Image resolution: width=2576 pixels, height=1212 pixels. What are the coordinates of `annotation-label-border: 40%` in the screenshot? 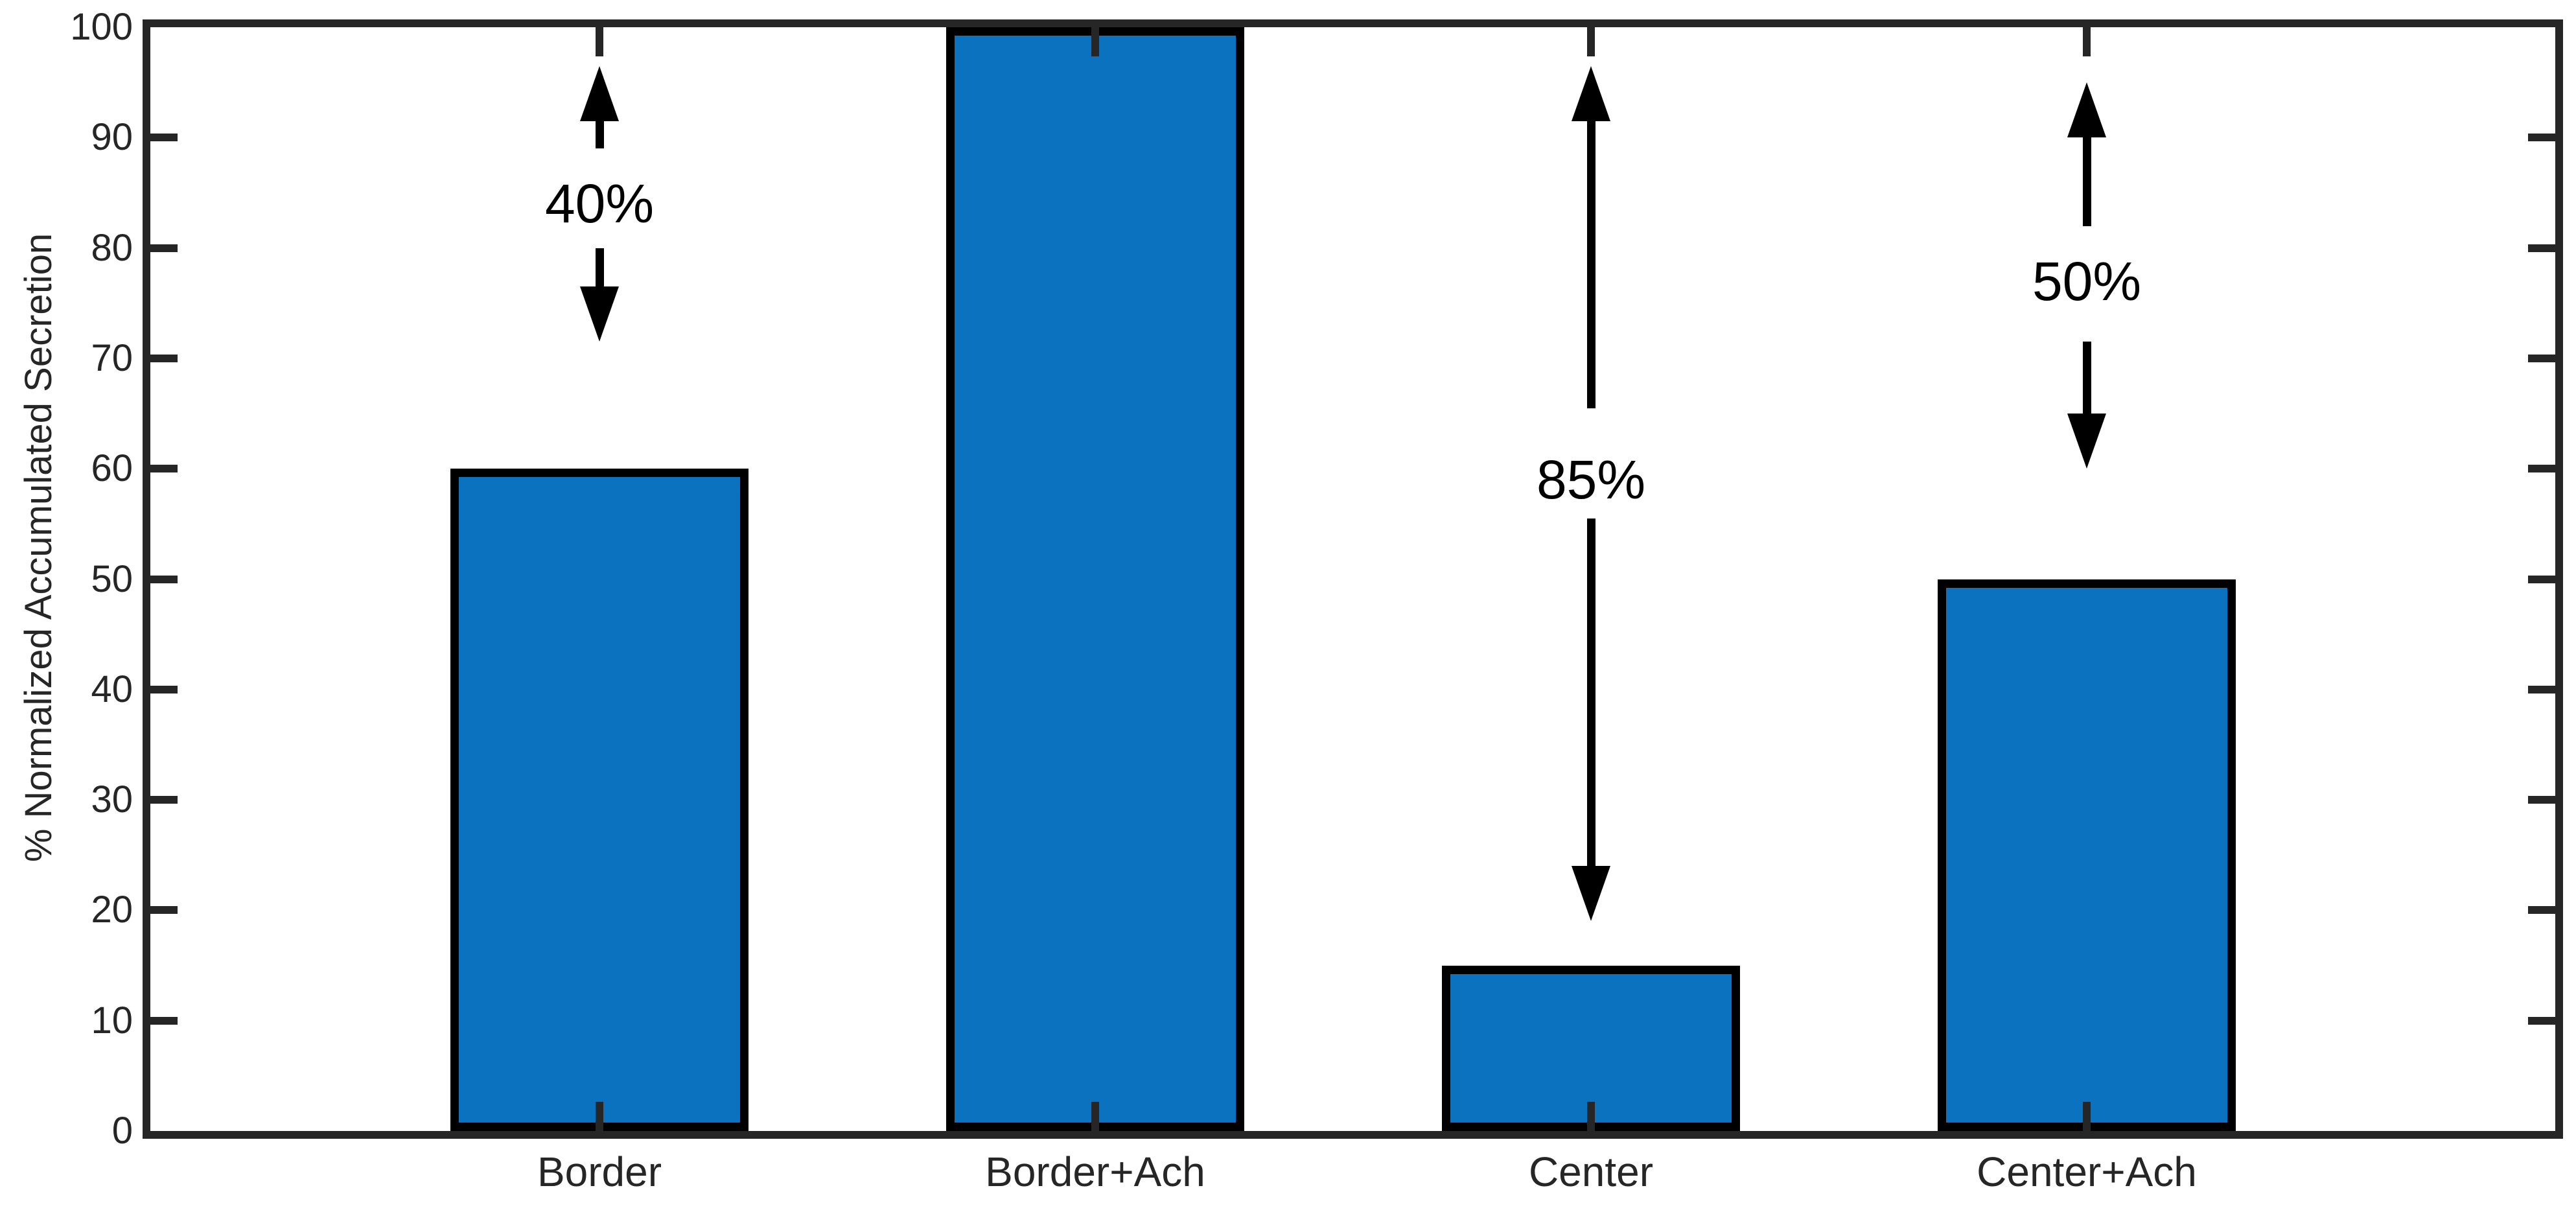 It's located at (600, 204).